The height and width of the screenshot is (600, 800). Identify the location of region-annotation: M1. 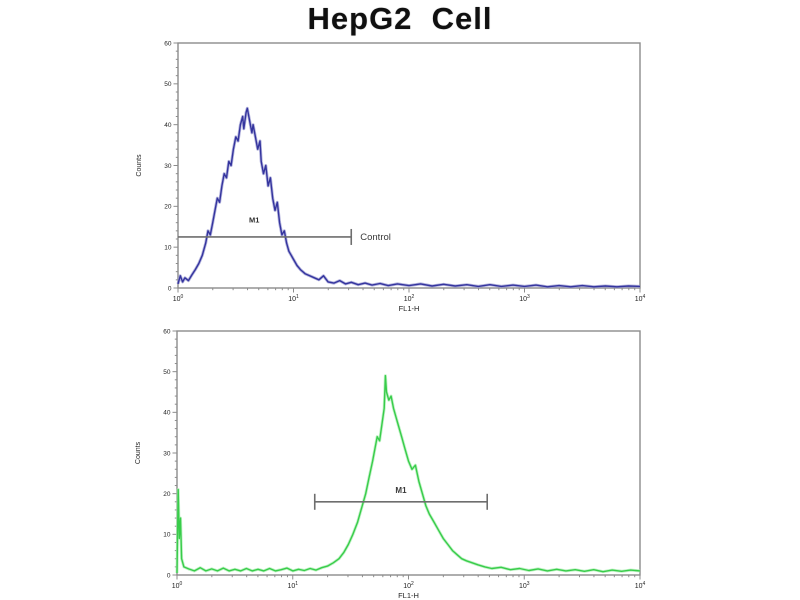
(254, 220).